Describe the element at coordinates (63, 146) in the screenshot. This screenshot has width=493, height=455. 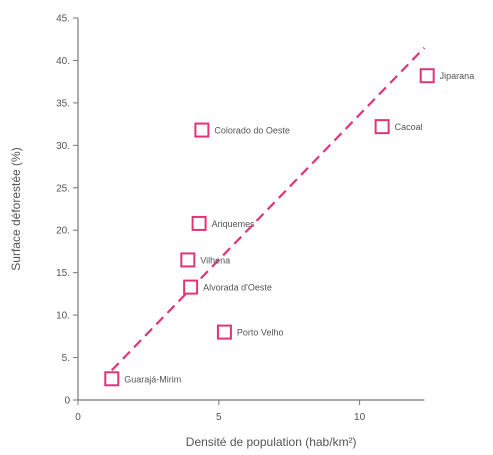
I see `y-tick-label: 30.` at that location.